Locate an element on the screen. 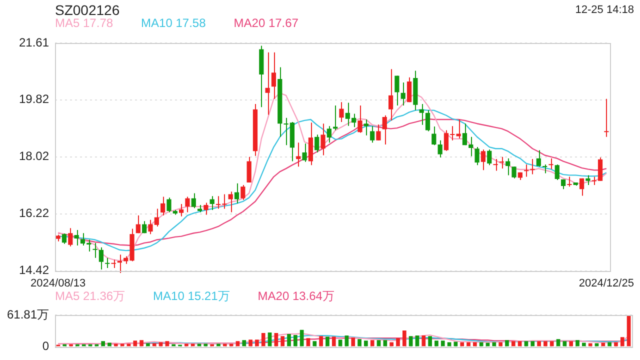 The height and width of the screenshot is (360, 640). text: MA10 17.58 is located at coordinates (173, 23).